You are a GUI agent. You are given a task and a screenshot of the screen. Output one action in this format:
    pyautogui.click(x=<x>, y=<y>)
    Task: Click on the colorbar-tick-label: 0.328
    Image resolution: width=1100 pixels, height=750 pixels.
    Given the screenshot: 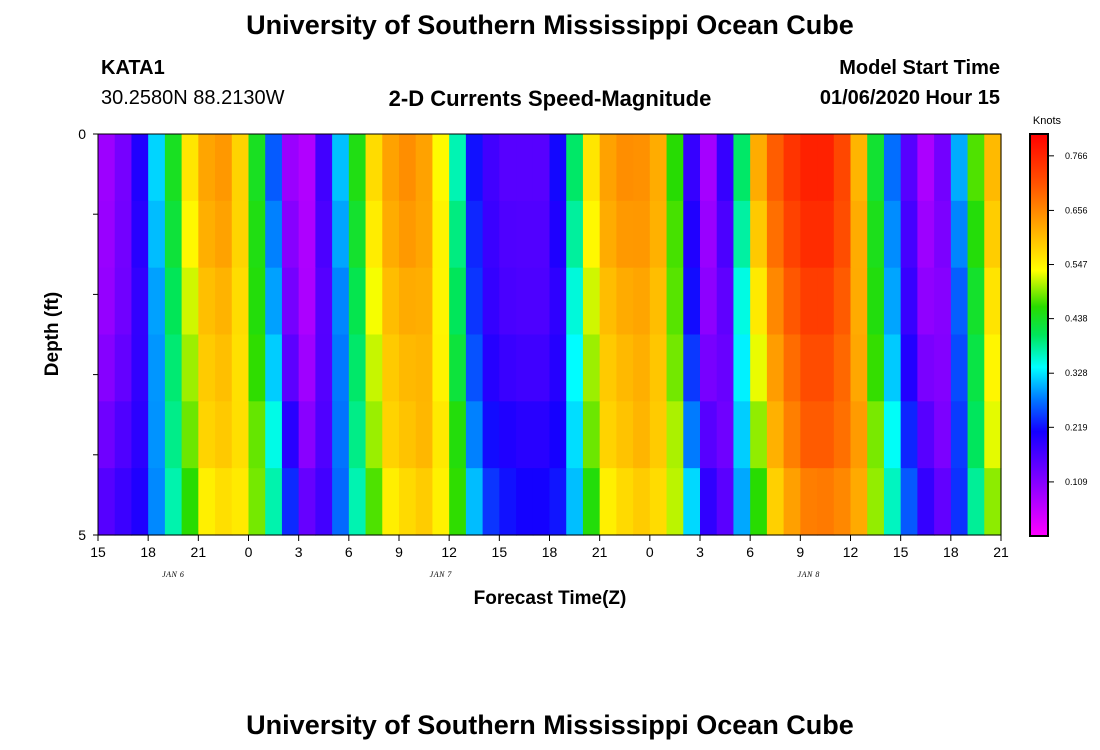 What is the action you would take?
    pyautogui.click(x=1076, y=373)
    